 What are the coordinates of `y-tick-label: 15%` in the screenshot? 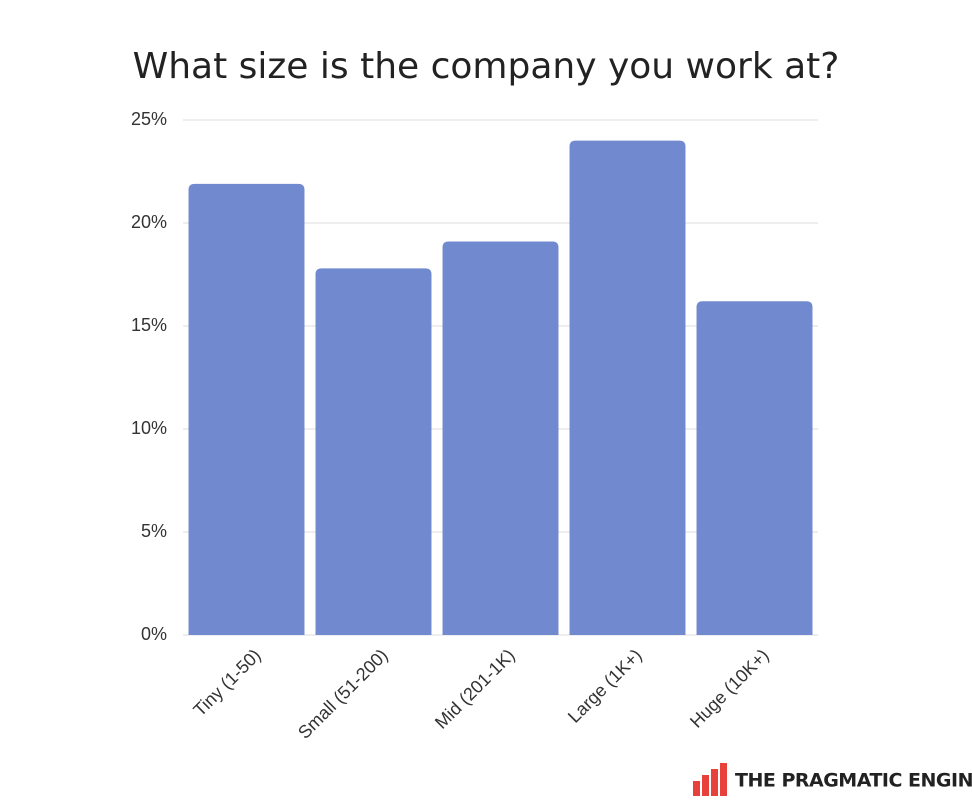 It's located at (149, 325).